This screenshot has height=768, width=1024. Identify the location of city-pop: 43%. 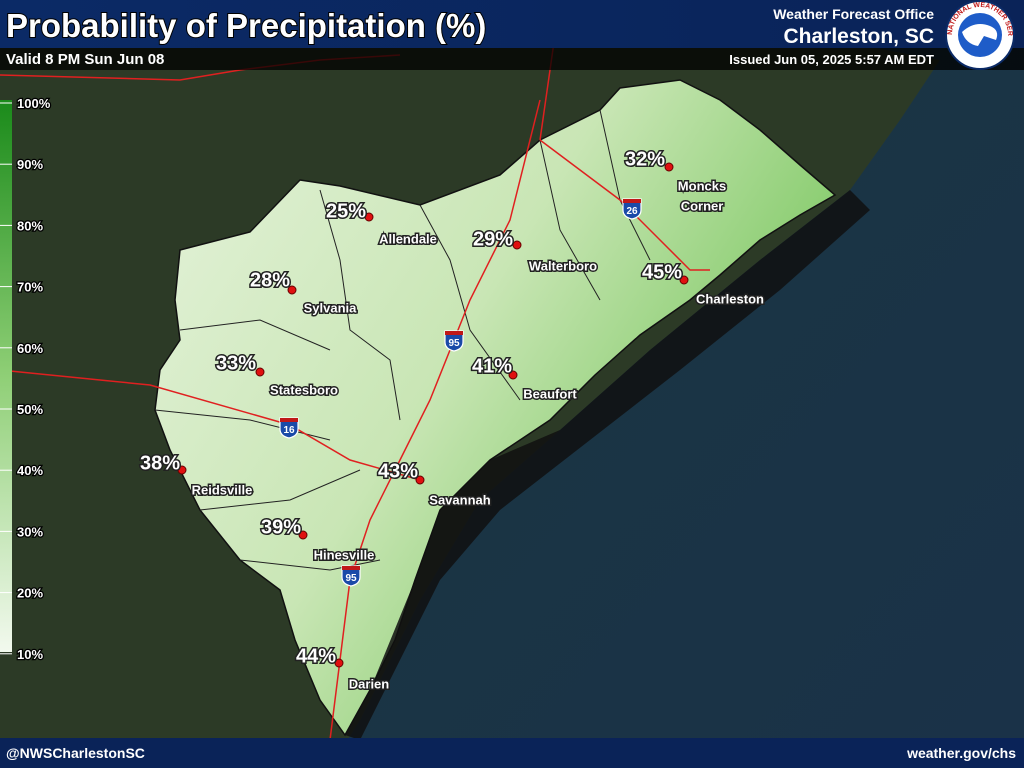
(398, 471).